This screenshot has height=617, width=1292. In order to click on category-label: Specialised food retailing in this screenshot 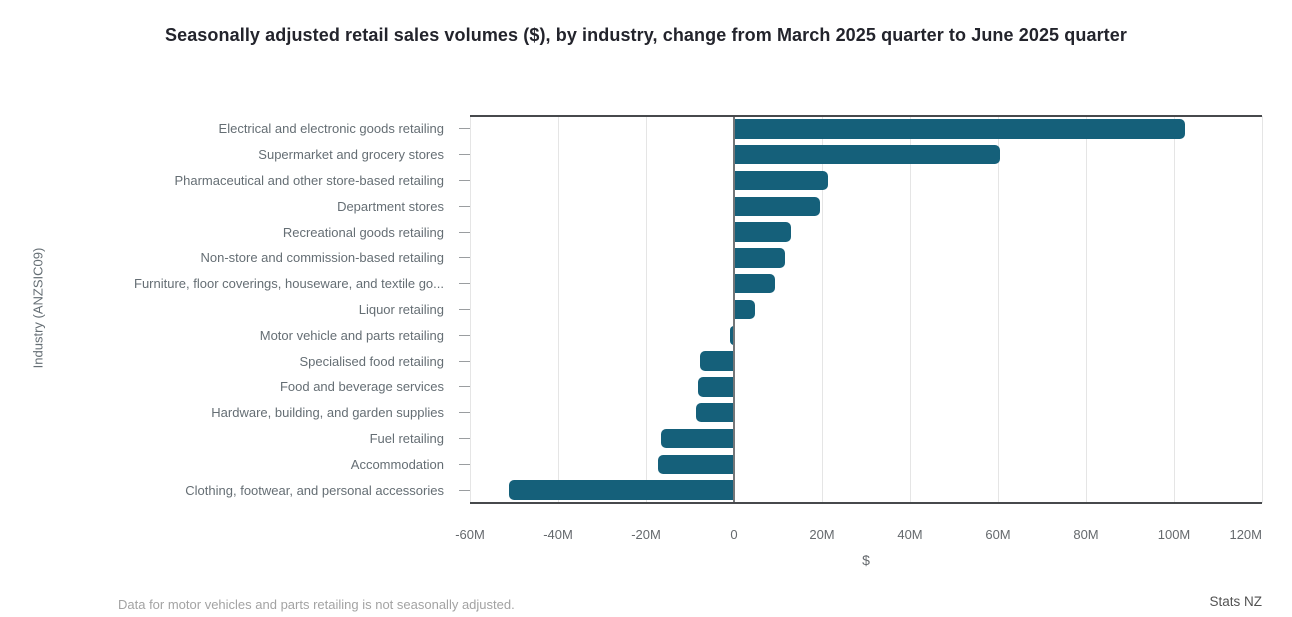, I will do `click(371, 361)`.